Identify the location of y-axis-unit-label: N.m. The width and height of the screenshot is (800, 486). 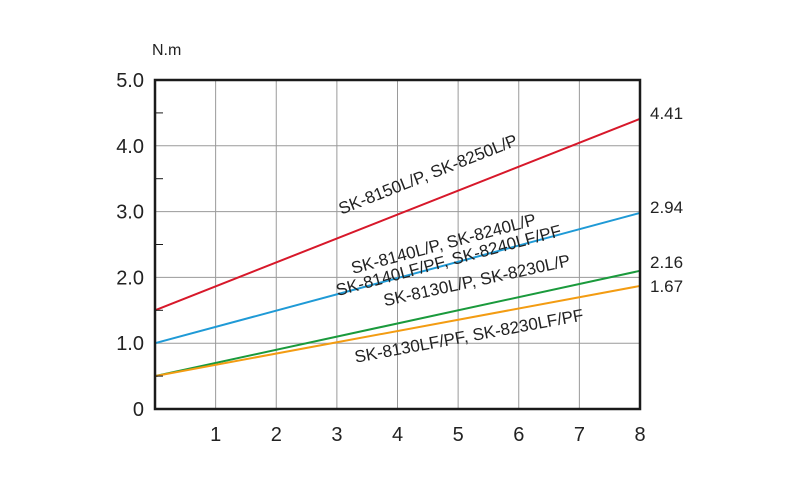
(166, 50).